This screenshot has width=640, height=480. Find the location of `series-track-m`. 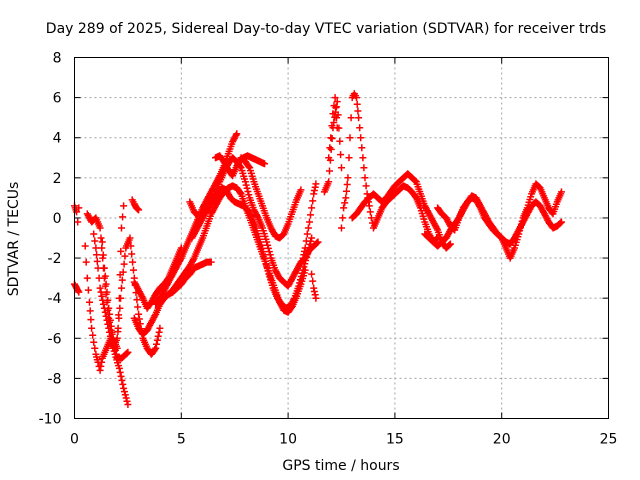

series-track-m is located at coordinates (254, 222).